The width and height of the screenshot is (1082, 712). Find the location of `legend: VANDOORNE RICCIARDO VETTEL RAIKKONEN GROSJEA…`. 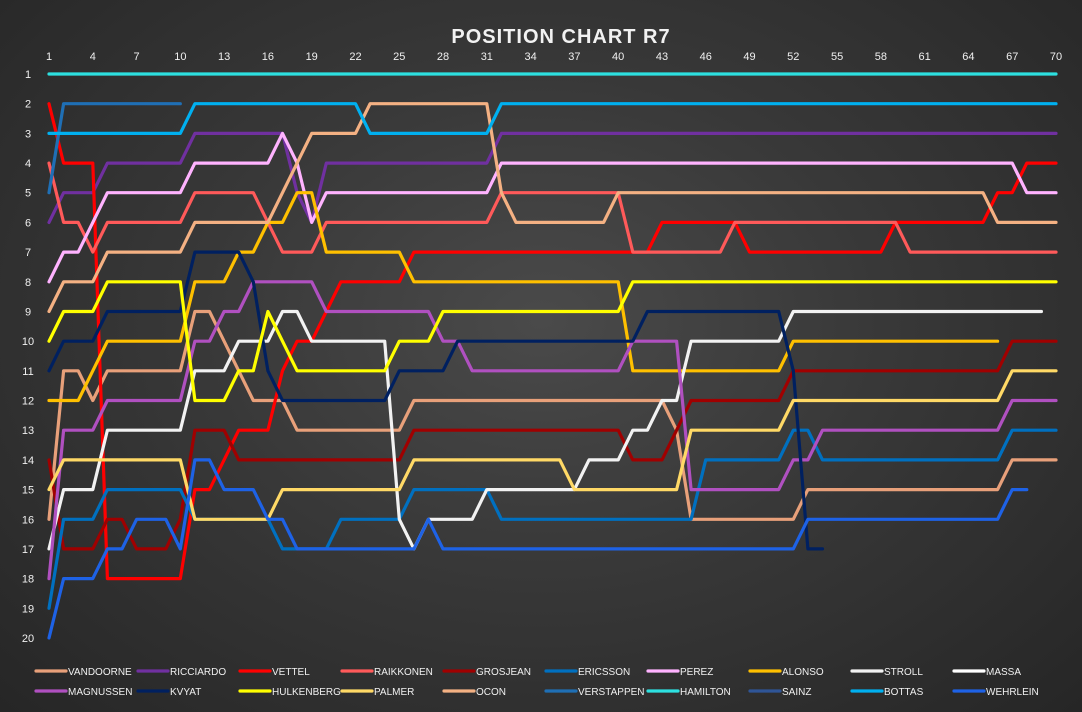

legend: VANDOORNE RICCIARDO VETTEL RAIKKONEN GROSJEA… is located at coordinates (536, 682).